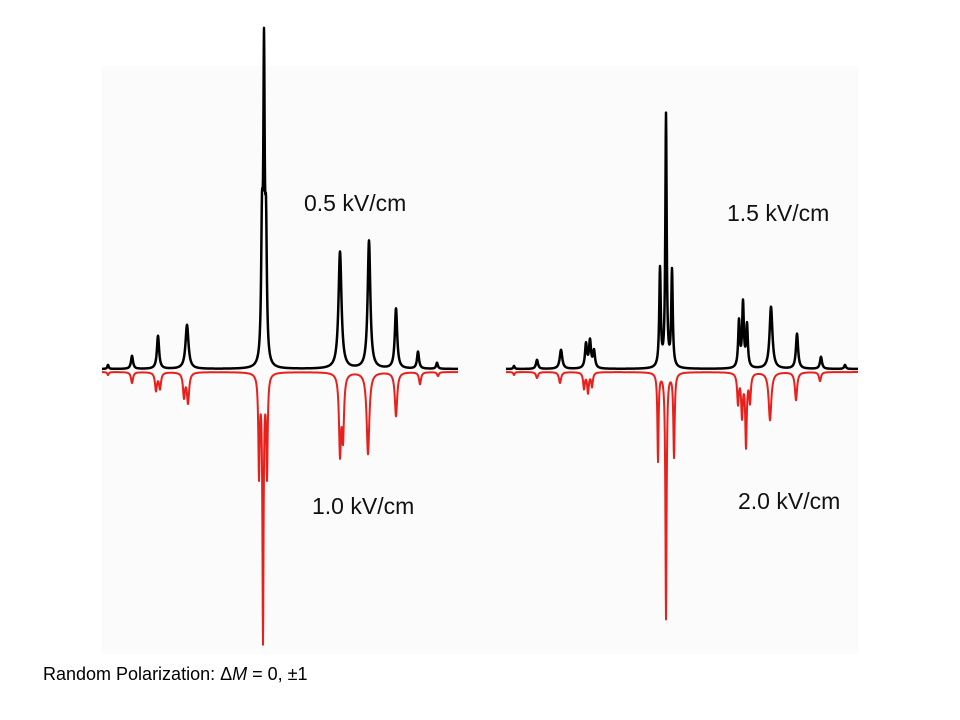  I want to click on caption-variable: M, so click(240, 674).